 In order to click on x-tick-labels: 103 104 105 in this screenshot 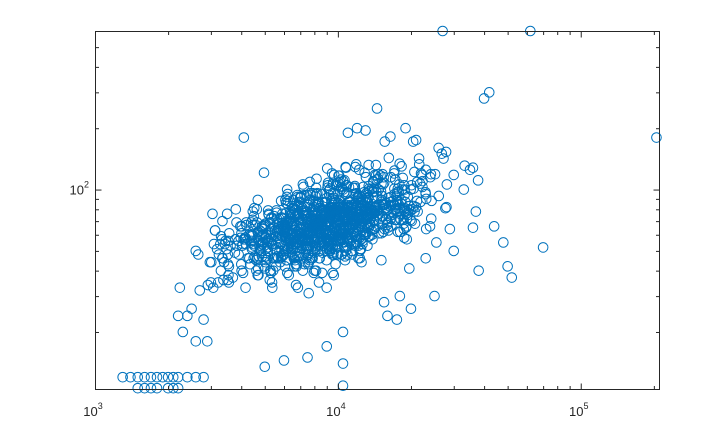, I will do `click(335, 410)`.